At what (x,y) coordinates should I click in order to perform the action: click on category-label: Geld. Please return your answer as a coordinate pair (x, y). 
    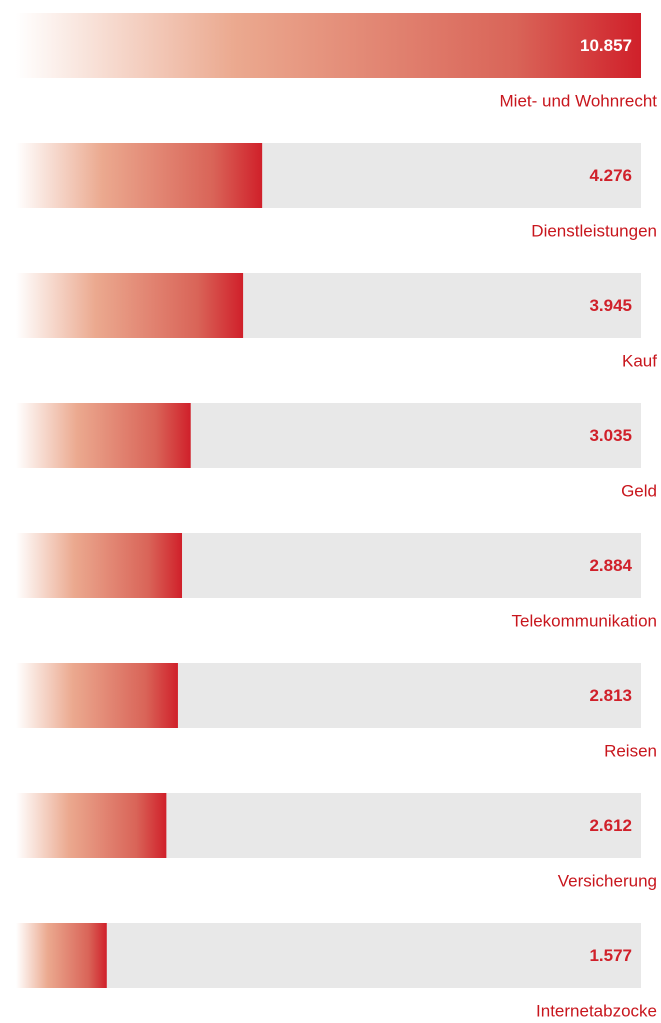
    Looking at the image, I should click on (639, 490).